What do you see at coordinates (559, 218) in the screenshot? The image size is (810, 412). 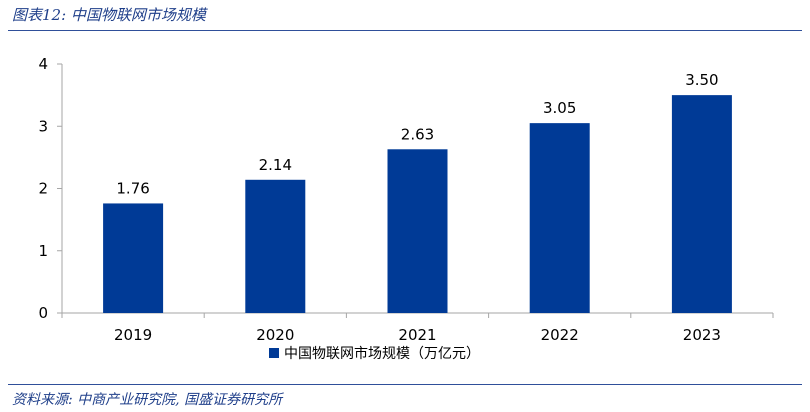 I see `bar-2022` at bounding box center [559, 218].